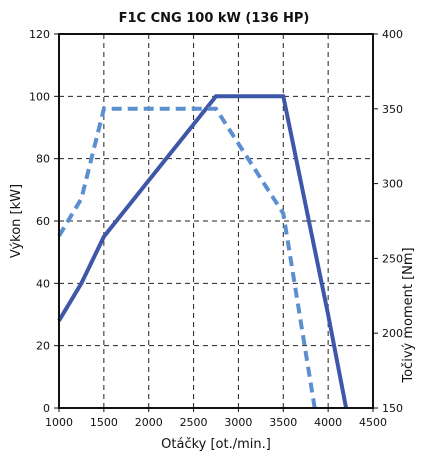 This screenshot has height=454, width=421. What do you see at coordinates (43, 283) in the screenshot?
I see `y-tick-label: 40` at bounding box center [43, 283].